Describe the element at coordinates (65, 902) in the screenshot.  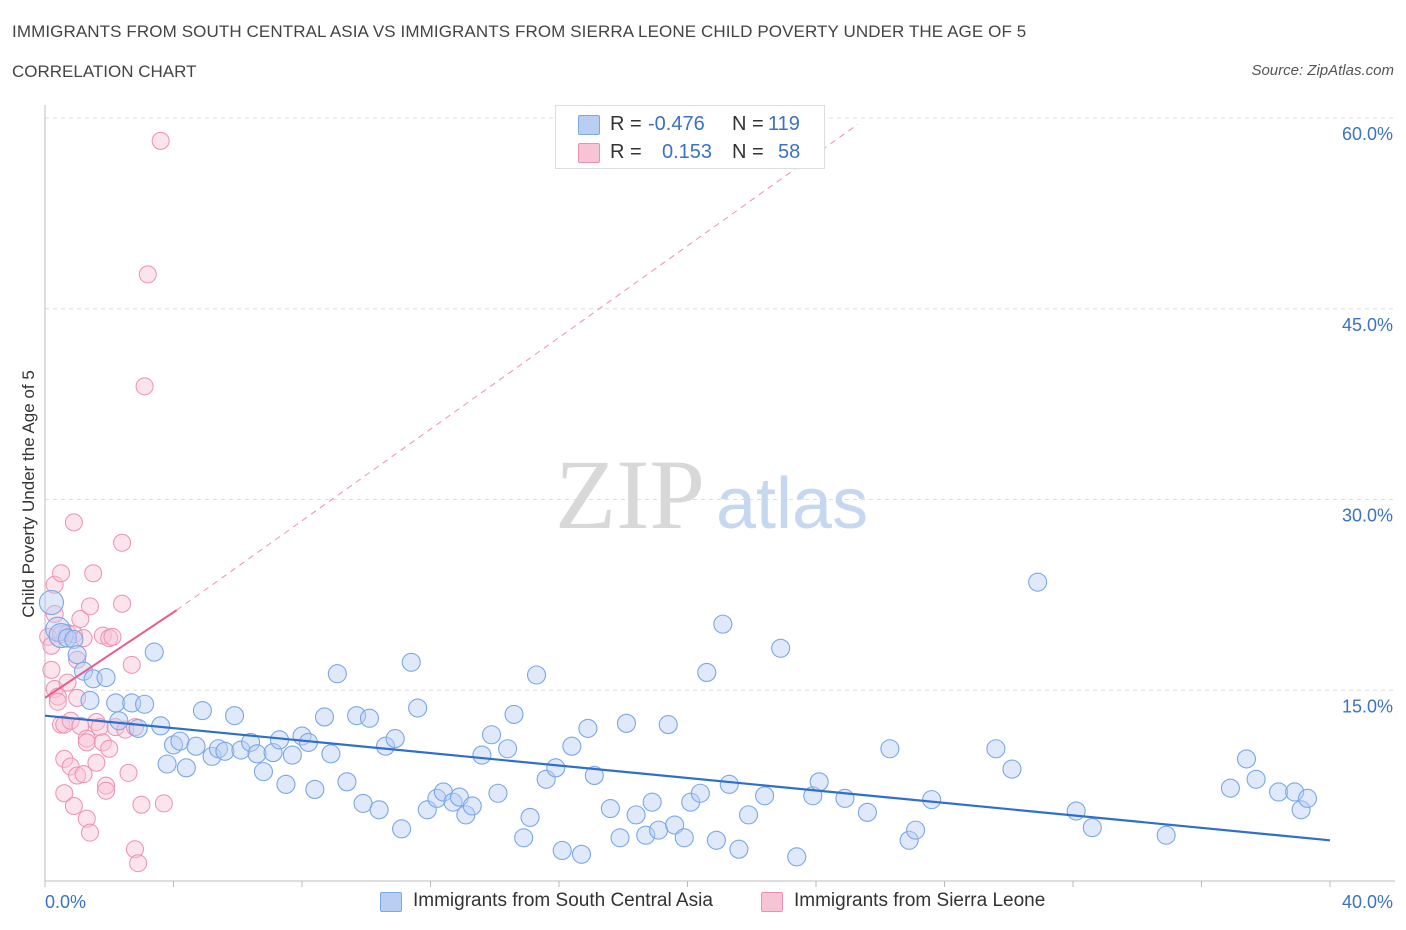
I see `x-tick-label-min: 0.0%` at that location.